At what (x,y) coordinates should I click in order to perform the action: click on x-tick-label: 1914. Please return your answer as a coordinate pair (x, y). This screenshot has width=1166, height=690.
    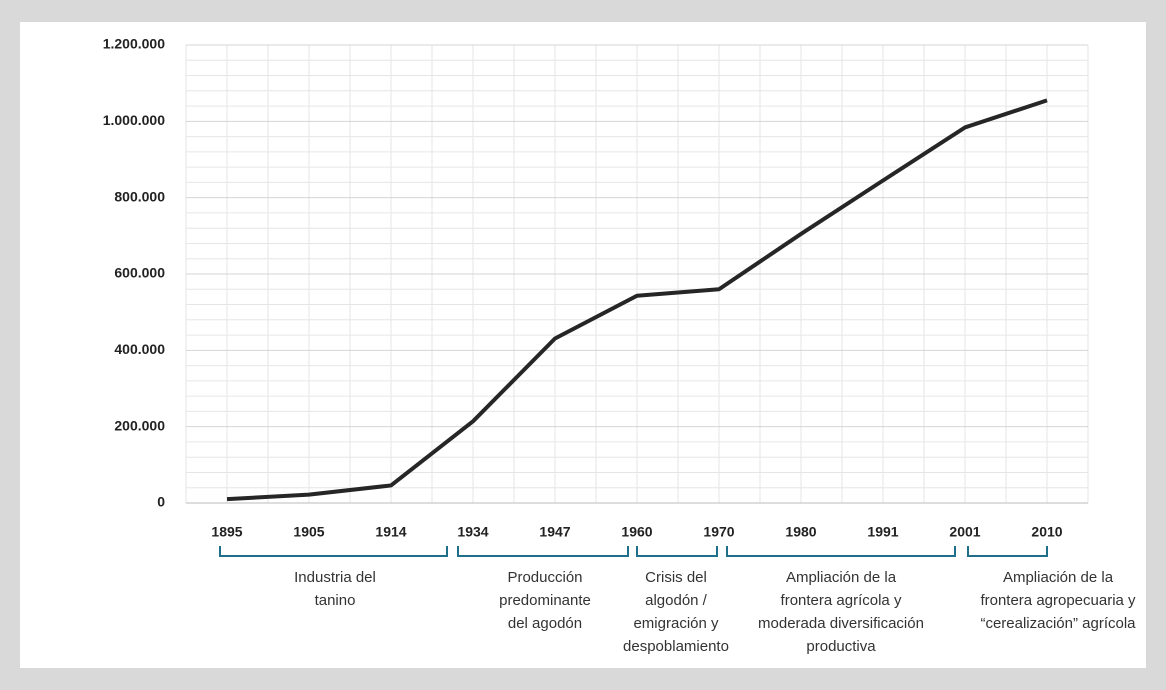
    Looking at the image, I should click on (390, 532).